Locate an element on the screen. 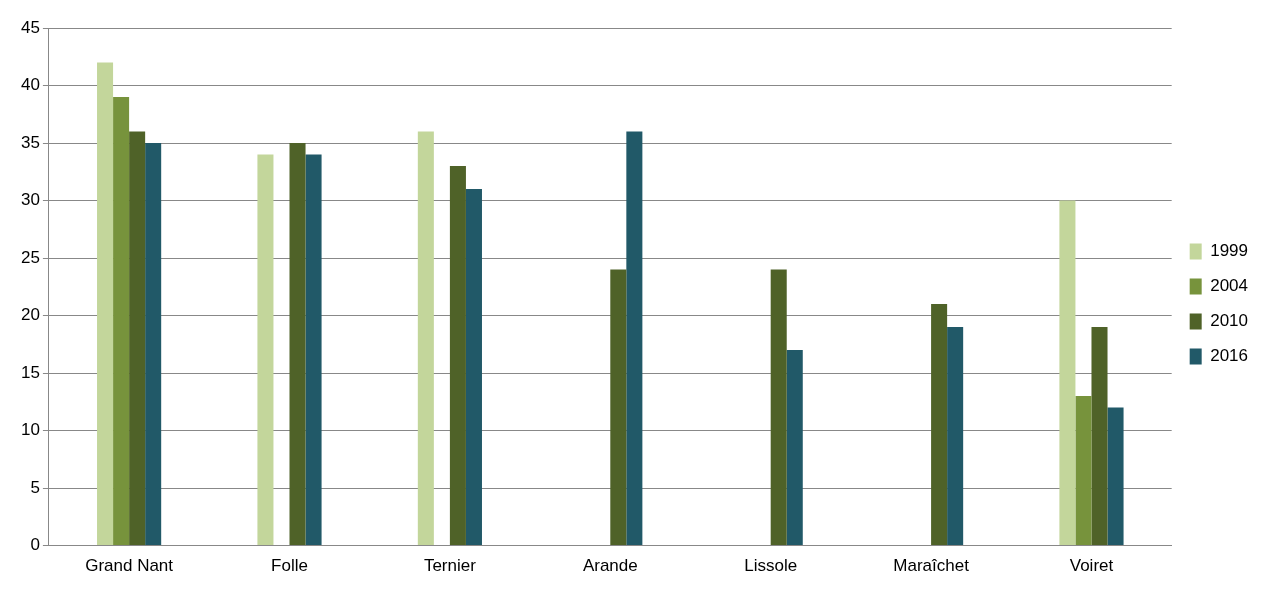 The width and height of the screenshot is (1278, 593). x-tick-label: Maraîchet is located at coordinates (931, 566).